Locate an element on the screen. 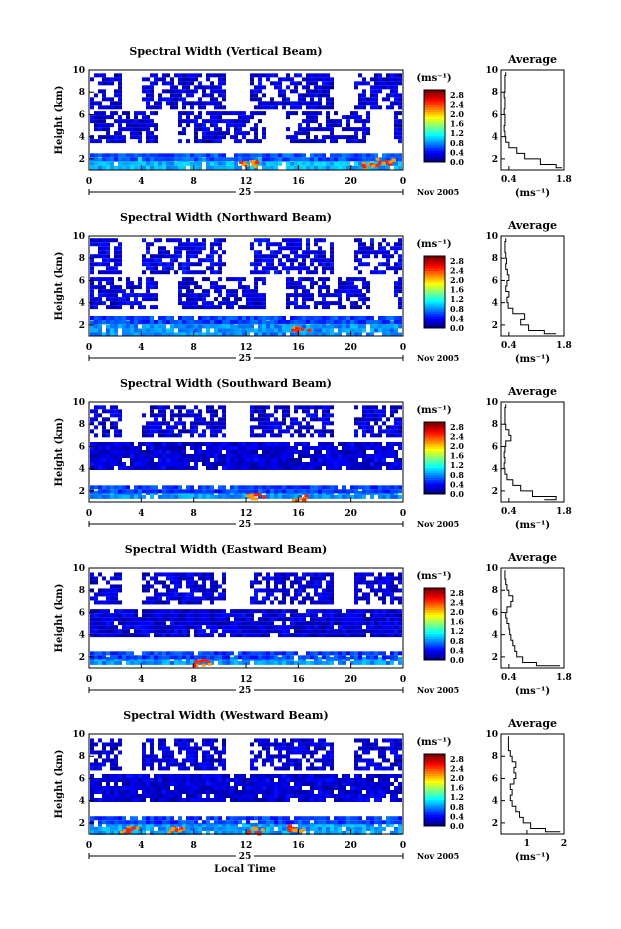  x-tick-label: 20 is located at coordinates (350, 680).